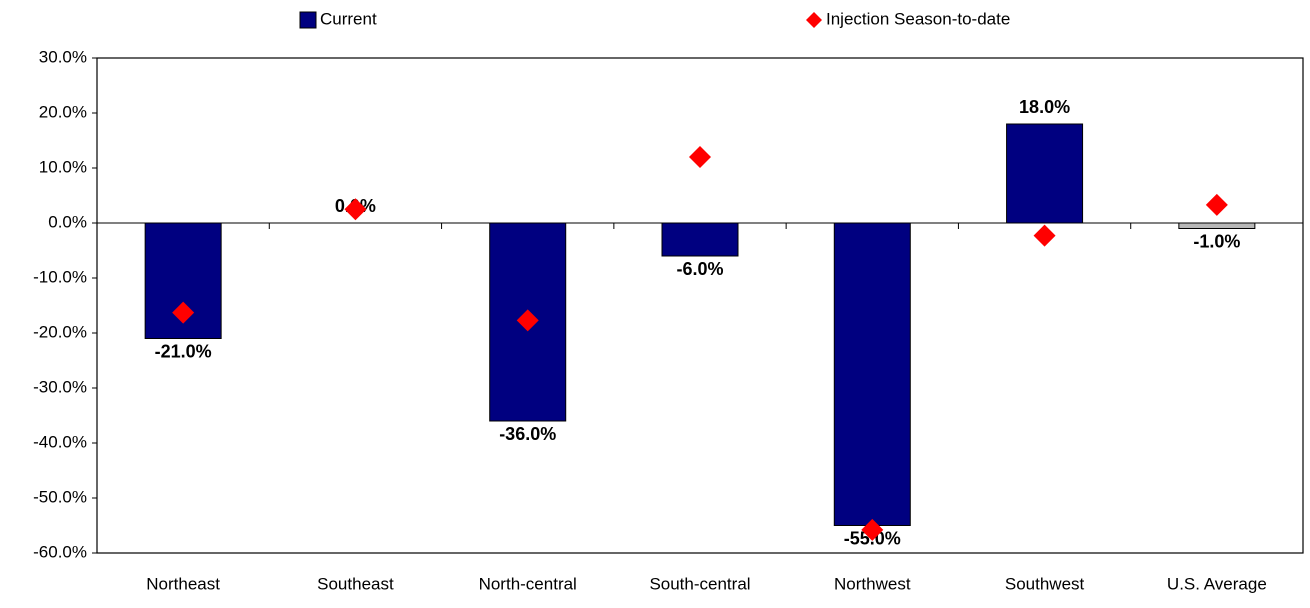 Image resolution: width=1310 pixels, height=608 pixels. I want to click on y-tick-label: -30.0%, so click(60, 386).